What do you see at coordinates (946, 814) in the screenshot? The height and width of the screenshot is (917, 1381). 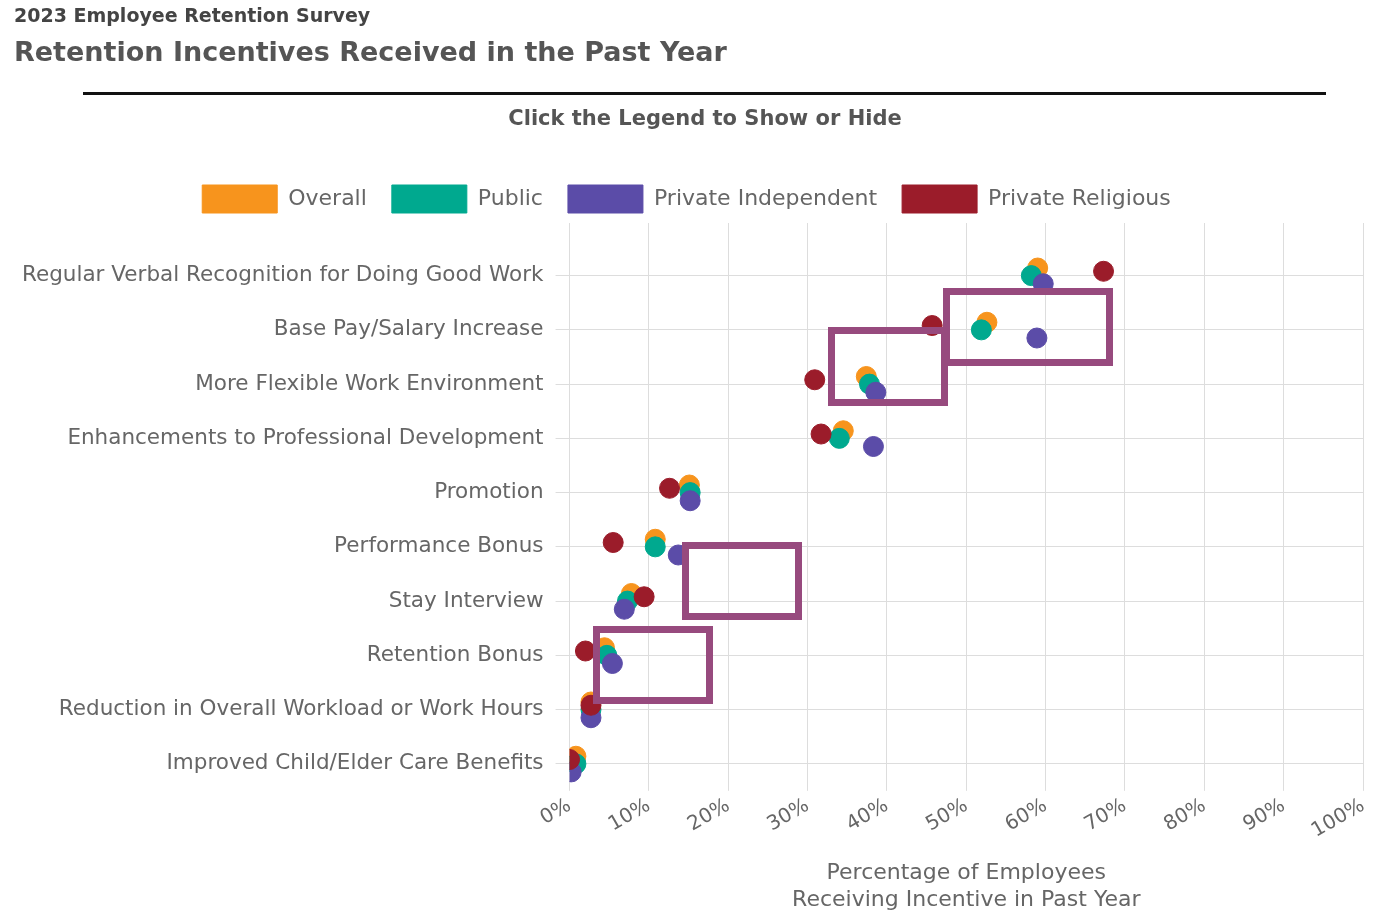 I see `x-tick-label: 50%` at bounding box center [946, 814].